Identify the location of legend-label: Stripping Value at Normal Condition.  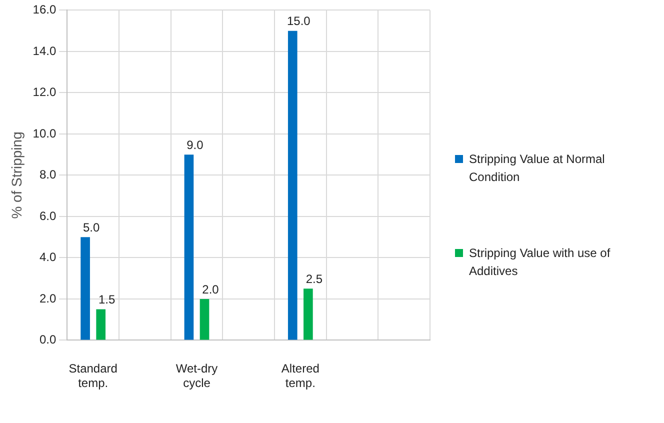
(537, 168).